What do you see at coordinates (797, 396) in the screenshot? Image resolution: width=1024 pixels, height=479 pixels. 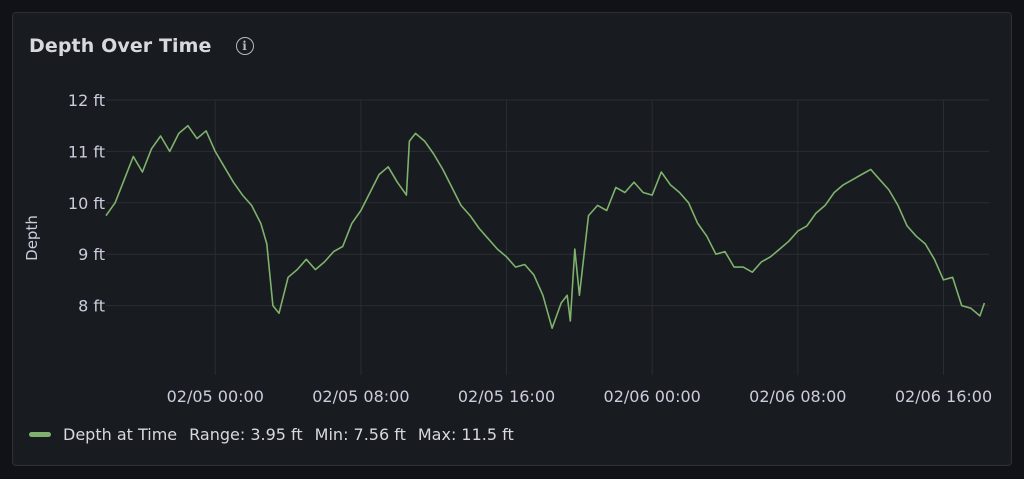 I see `x-tick-label: 02/06 08:00` at bounding box center [797, 396].